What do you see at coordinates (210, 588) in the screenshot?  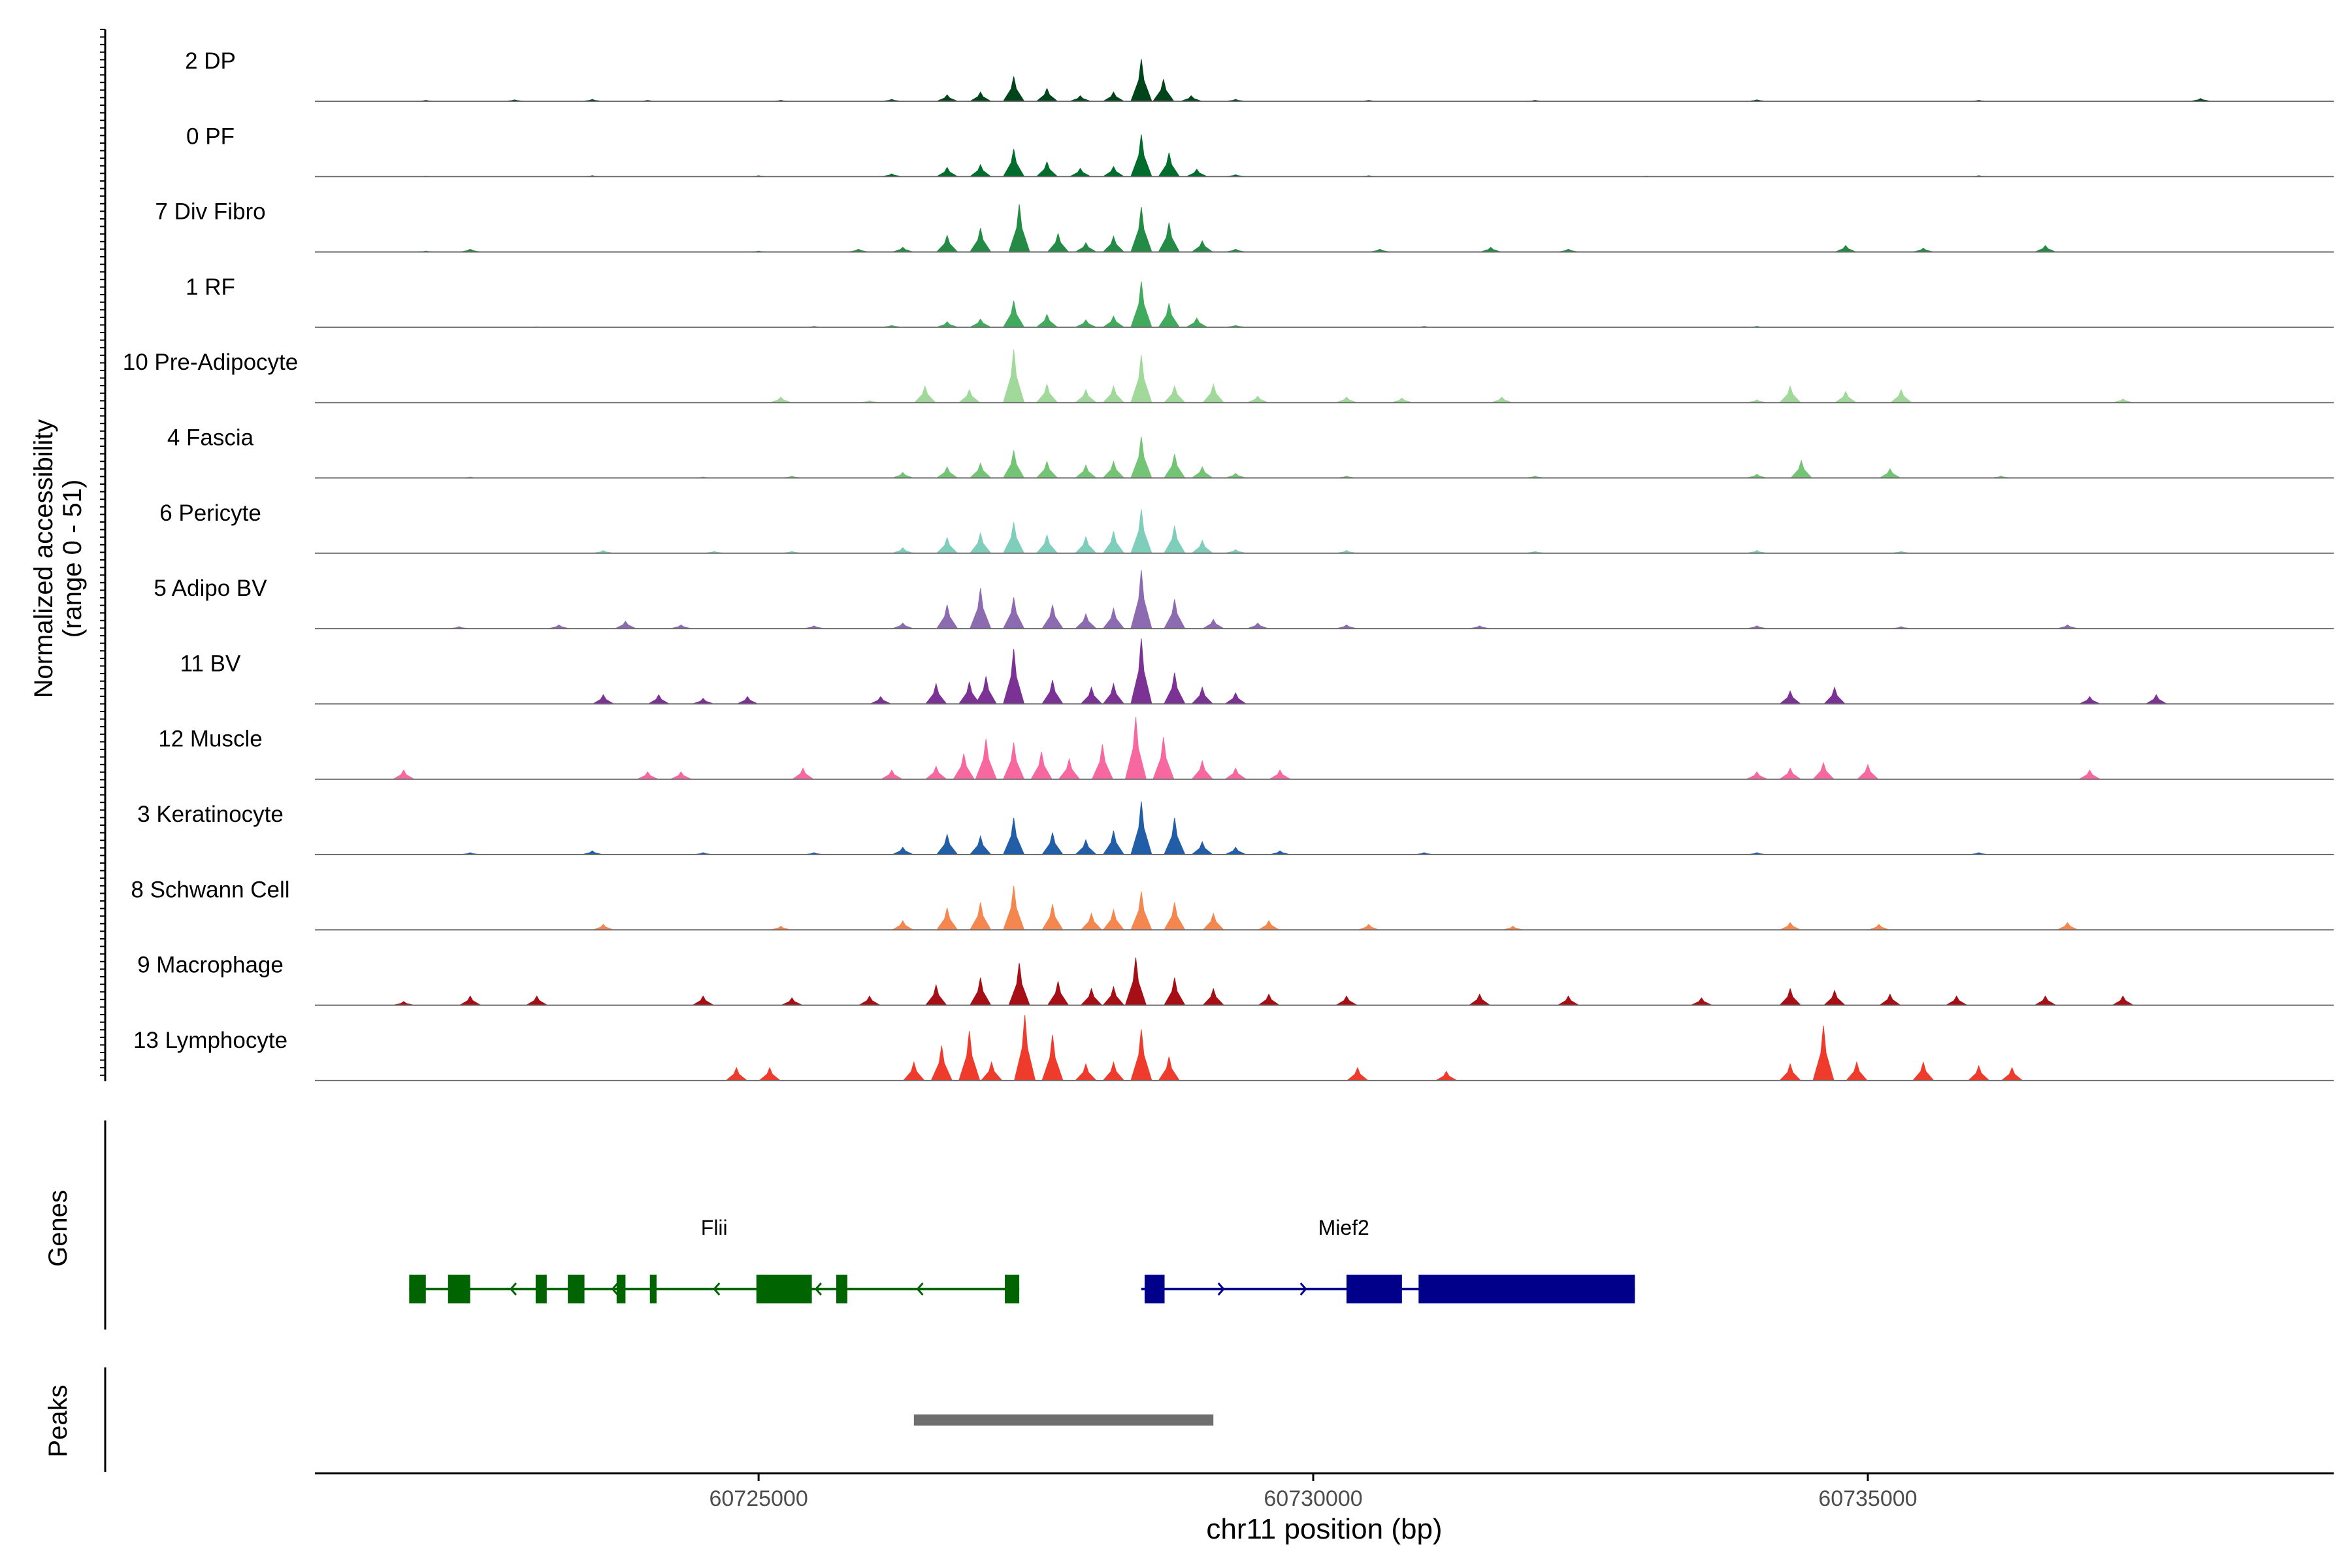 I see `track-label: 5 Adipo BV` at bounding box center [210, 588].